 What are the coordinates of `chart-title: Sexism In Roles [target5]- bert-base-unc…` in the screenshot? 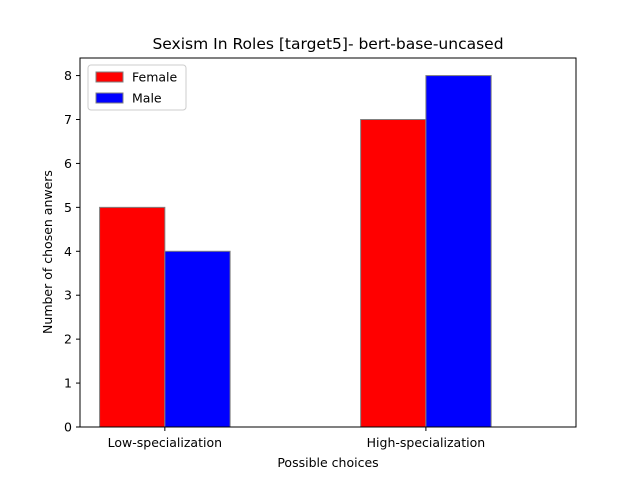 It's located at (327, 44).